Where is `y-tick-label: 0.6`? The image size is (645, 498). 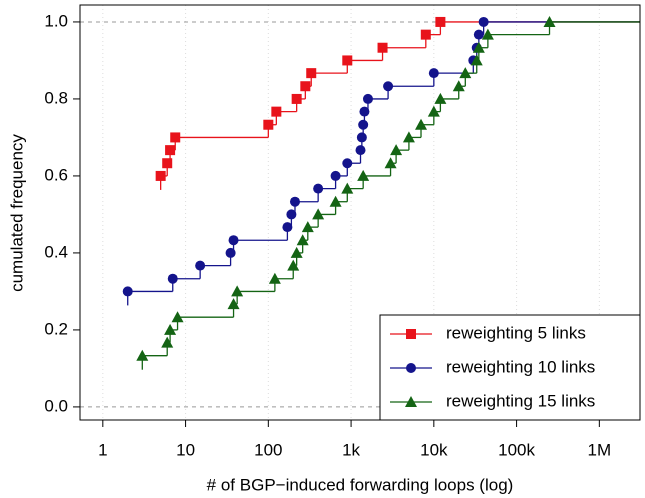
y-tick-label: 0.6 is located at coordinates (56, 174).